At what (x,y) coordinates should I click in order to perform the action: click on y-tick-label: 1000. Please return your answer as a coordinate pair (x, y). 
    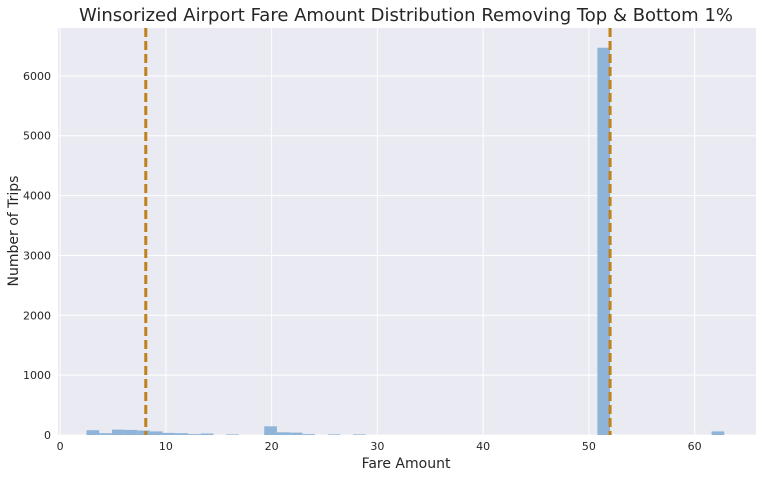
    Looking at the image, I should click on (37, 375).